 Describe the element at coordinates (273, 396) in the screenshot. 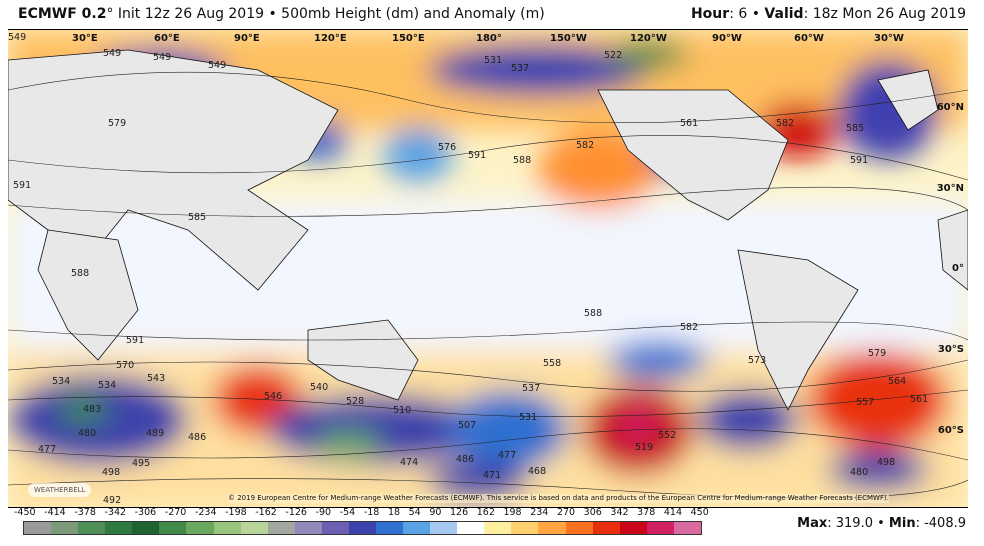

I see `contour-label: 546` at that location.